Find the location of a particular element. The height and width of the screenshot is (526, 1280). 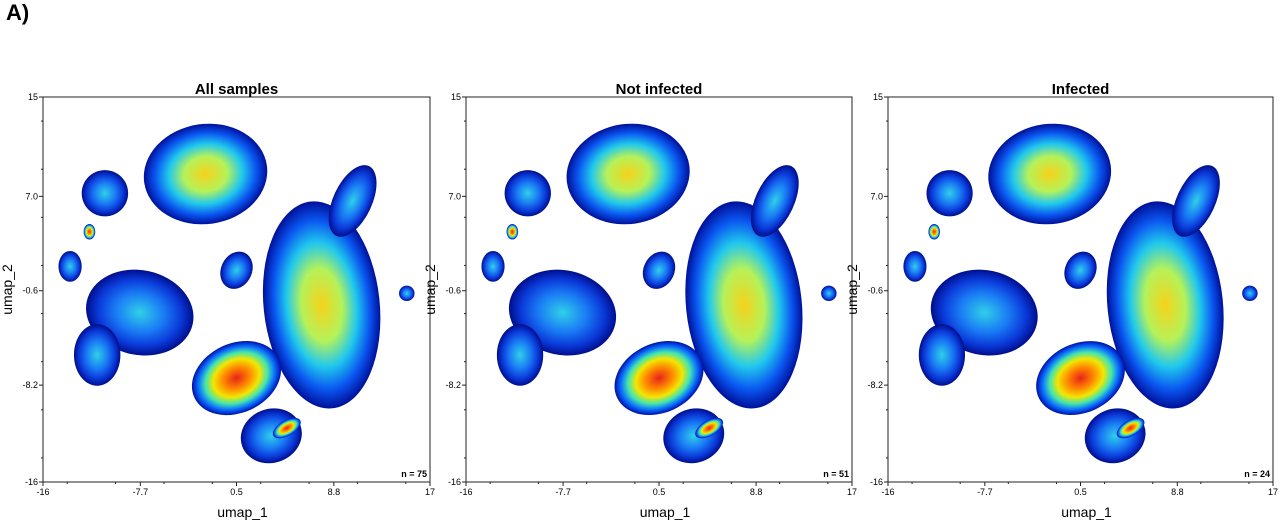

sample-count-label: n = 51 is located at coordinates (836, 474).